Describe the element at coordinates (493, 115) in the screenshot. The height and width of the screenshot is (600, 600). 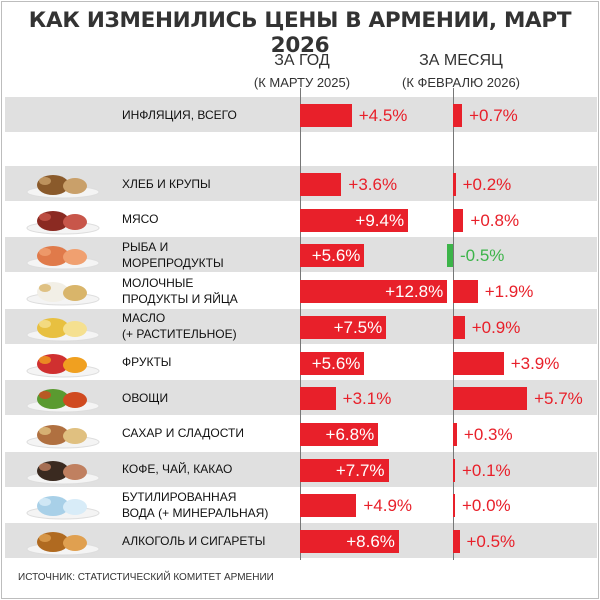
I see `month-value-label: +0.7%` at that location.